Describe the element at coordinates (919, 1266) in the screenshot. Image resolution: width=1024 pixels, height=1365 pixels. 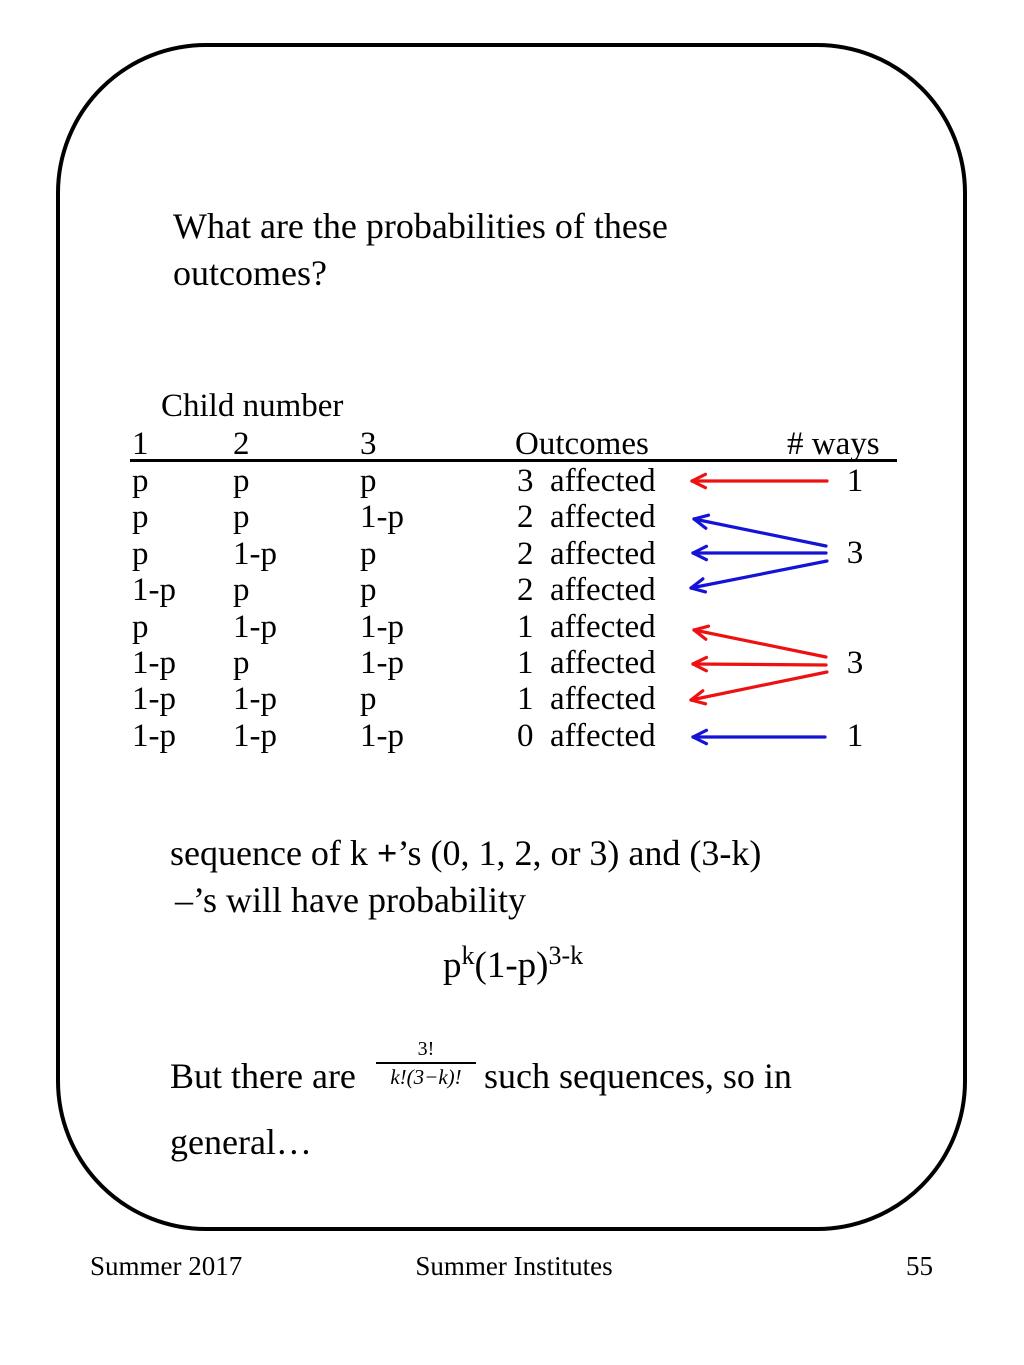
I see `footer-page-number: 55` at that location.